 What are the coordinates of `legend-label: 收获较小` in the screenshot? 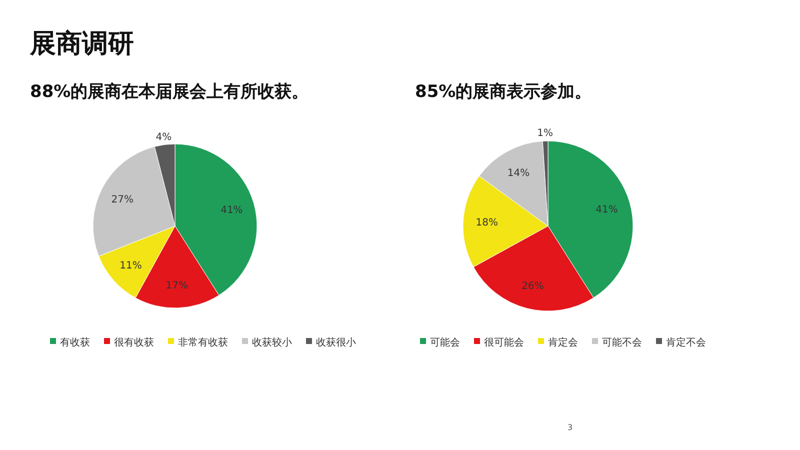 It's located at (272, 342).